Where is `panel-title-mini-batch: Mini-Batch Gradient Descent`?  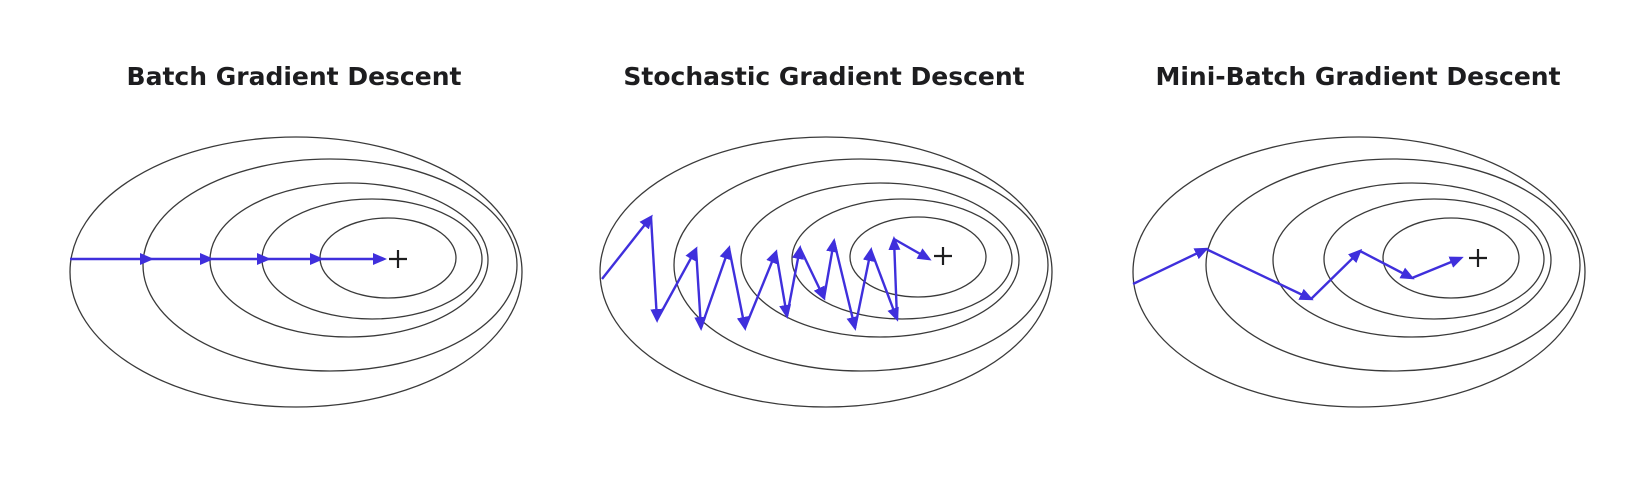 panel-title-mini-batch: Mini-Batch Gradient Descent is located at coordinates (1358, 76).